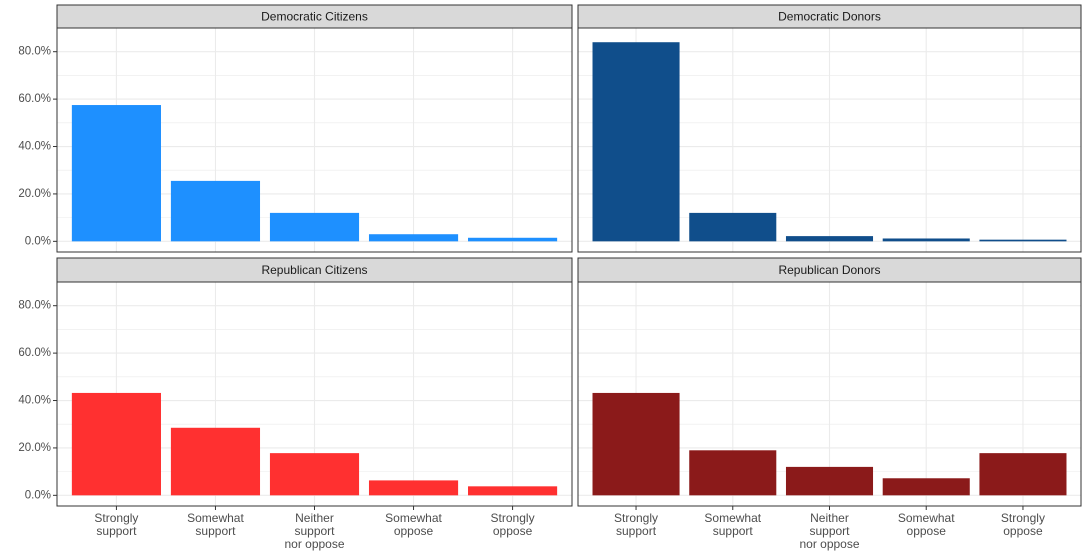 This screenshot has width=1086, height=560. I want to click on facet-strip, so click(829, 270).